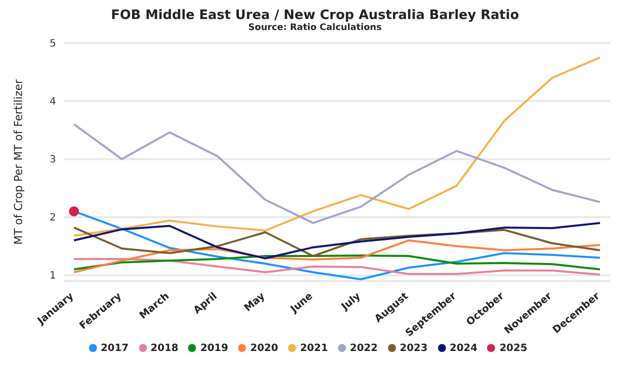 This screenshot has height=377, width=630. What do you see at coordinates (114, 348) in the screenshot?
I see `legend-label: 2017` at bounding box center [114, 348].